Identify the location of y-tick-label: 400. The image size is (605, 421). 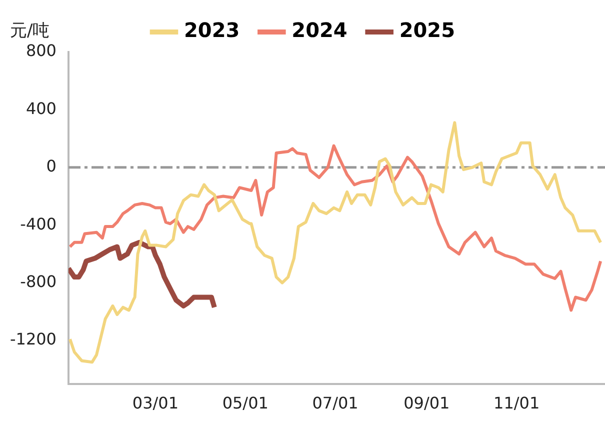
(41, 108).